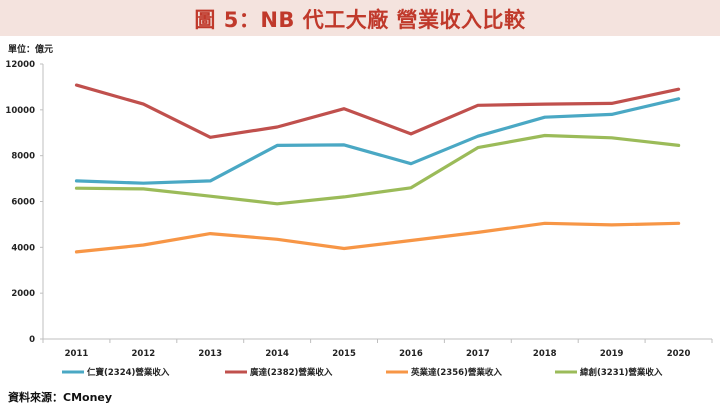  What do you see at coordinates (210, 354) in the screenshot?
I see `x-tick-label: 2013` at bounding box center [210, 354].